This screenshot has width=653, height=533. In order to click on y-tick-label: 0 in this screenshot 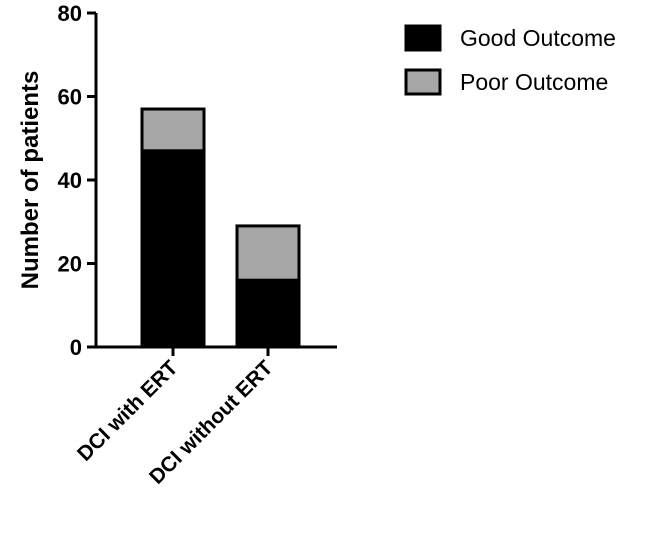, I will do `click(76, 347)`.